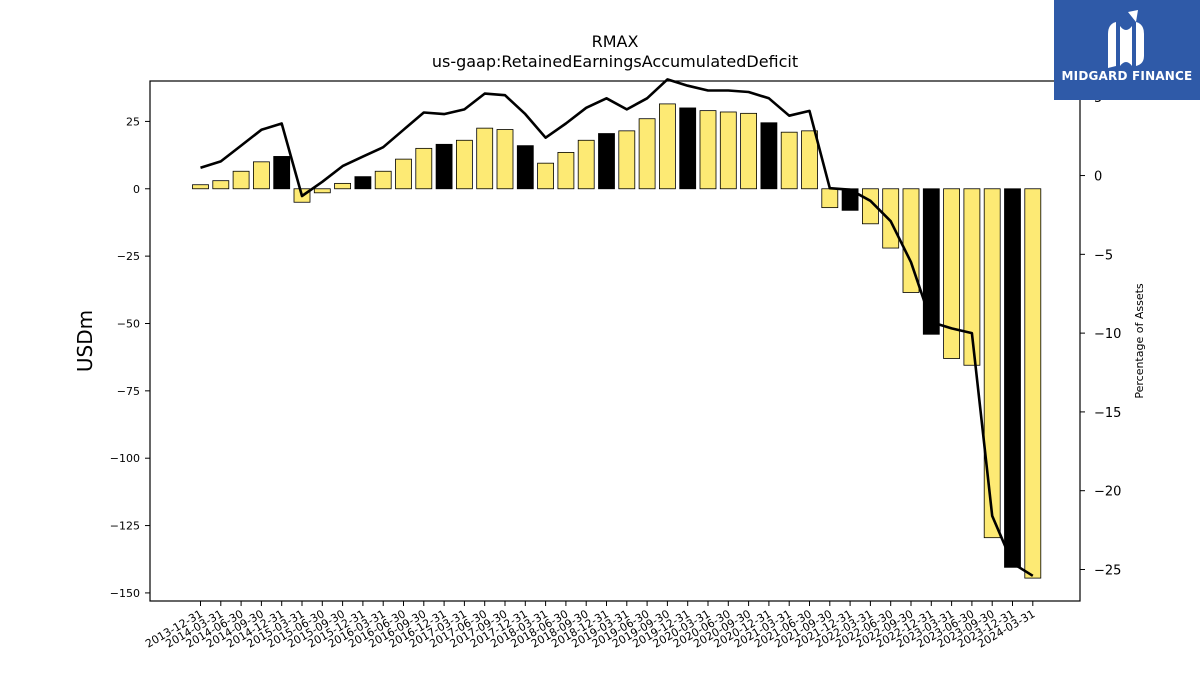 Image resolution: width=1200 pixels, height=675 pixels. I want to click on y2-tick-label: −5, so click(1103, 255).